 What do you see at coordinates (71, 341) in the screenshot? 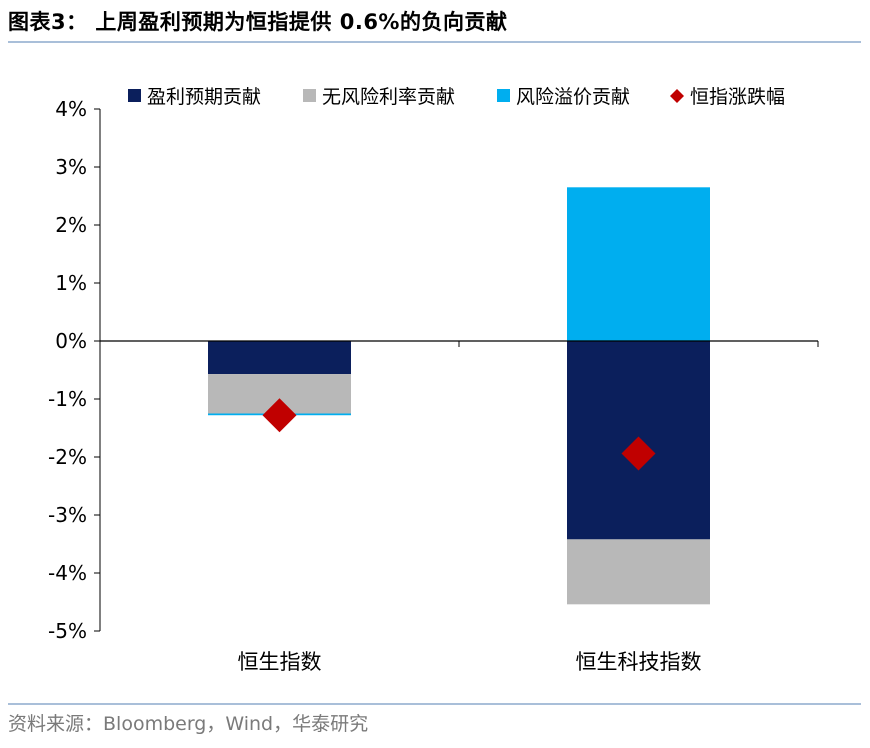
I see `y-tick-label: 0%` at bounding box center [71, 341].